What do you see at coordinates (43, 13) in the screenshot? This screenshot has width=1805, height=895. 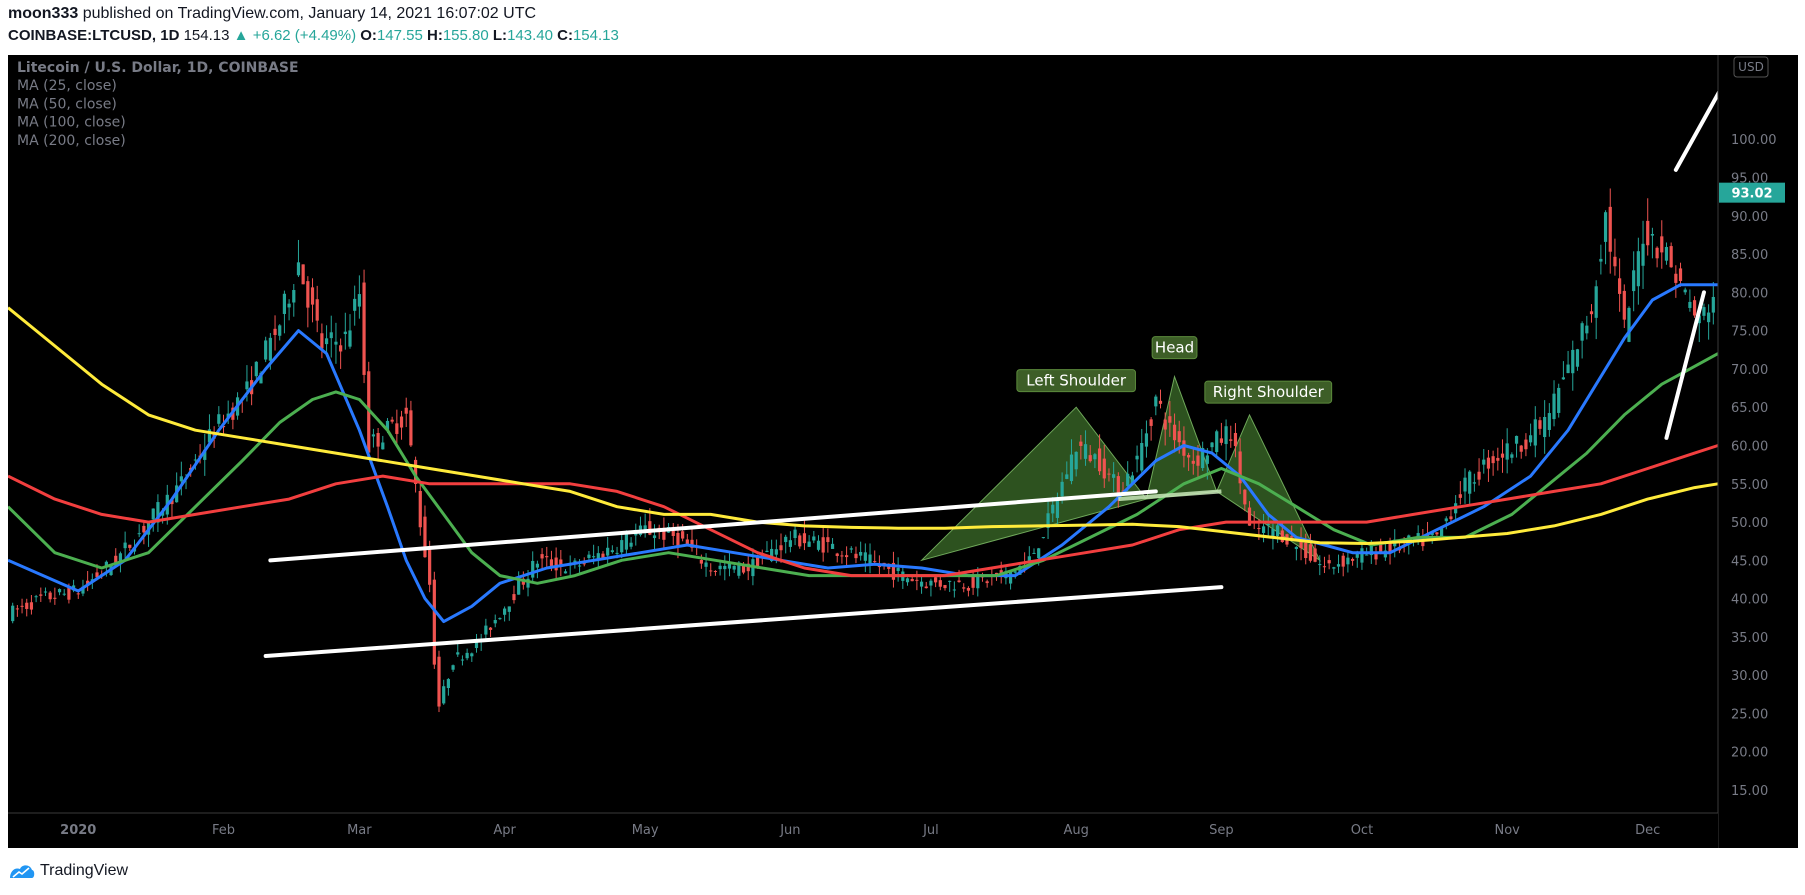 I see `publisher-name: moon333` at bounding box center [43, 13].